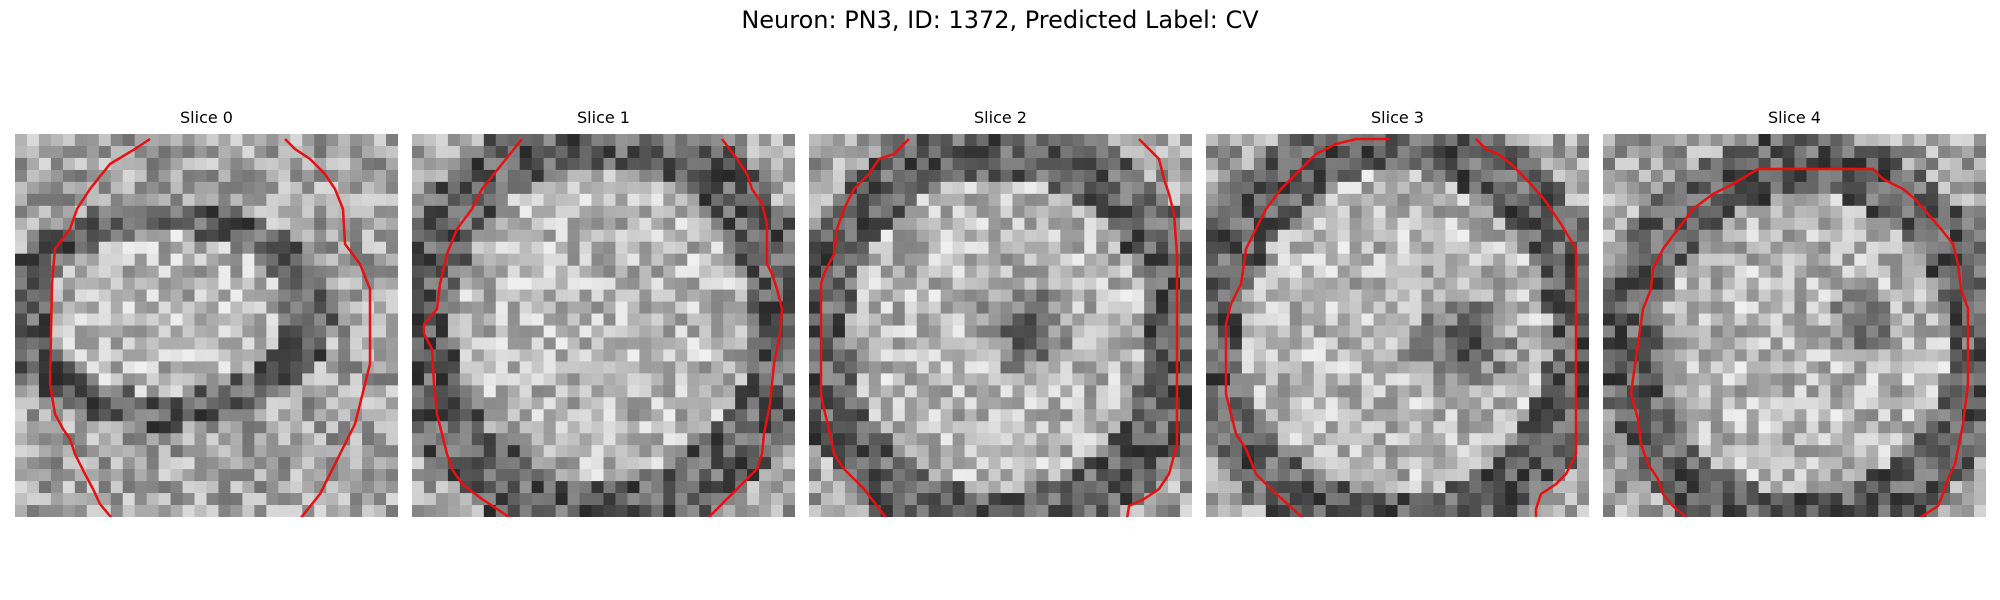  What do you see at coordinates (603, 117) in the screenshot?
I see `slice-title-1: Slice 1` at bounding box center [603, 117].